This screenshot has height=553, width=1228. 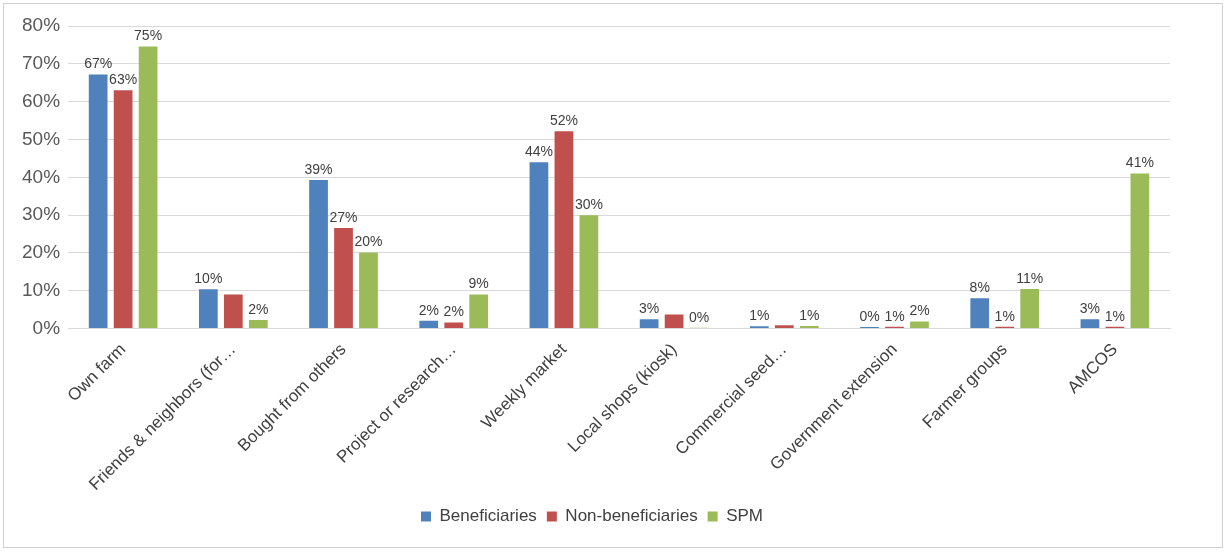 I want to click on data-label: 52%, so click(x=563, y=120).